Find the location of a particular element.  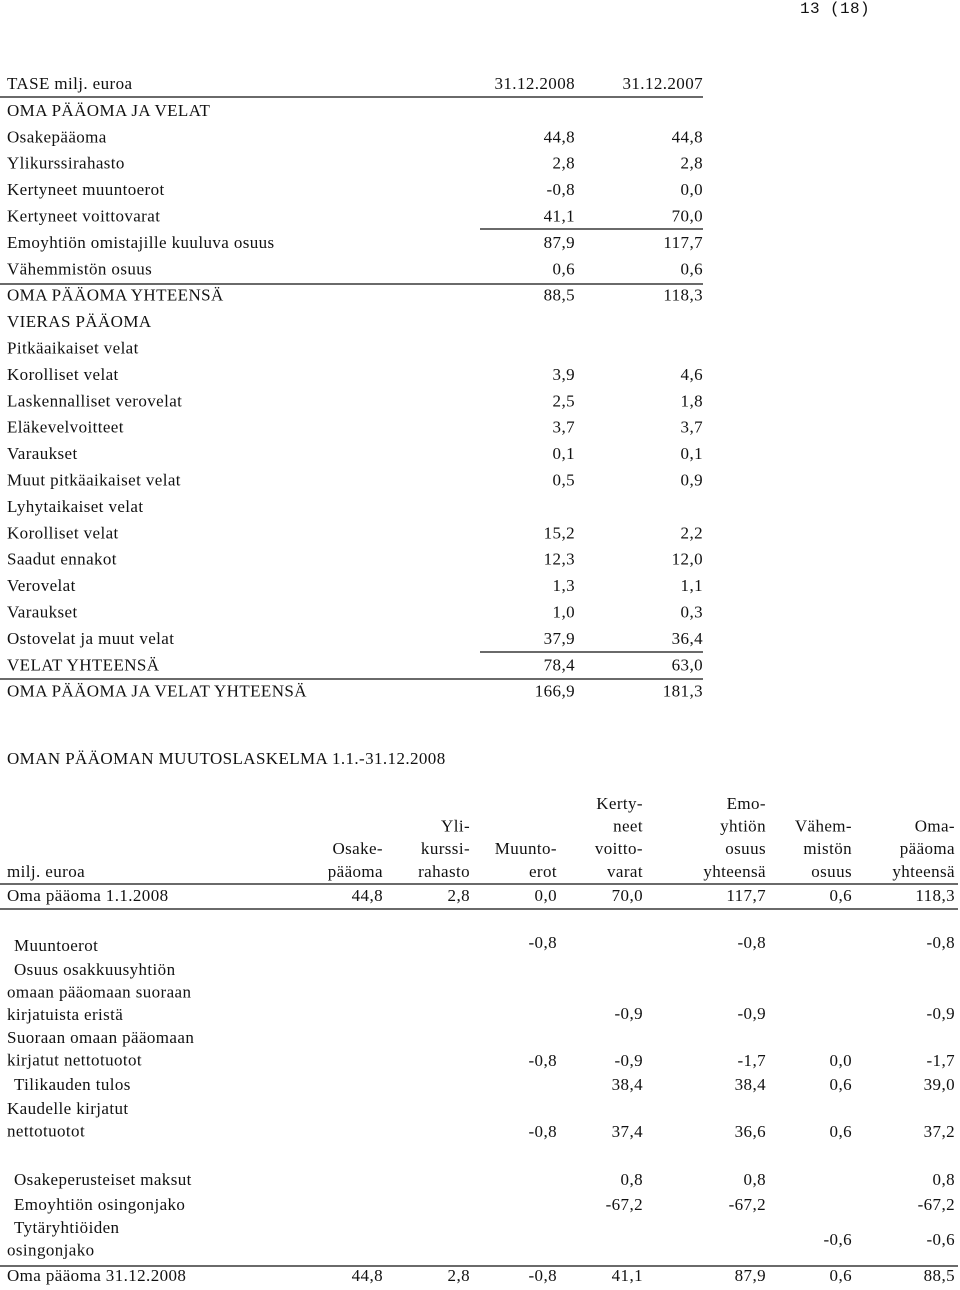

value-cell: 78,4 is located at coordinates (559, 664).